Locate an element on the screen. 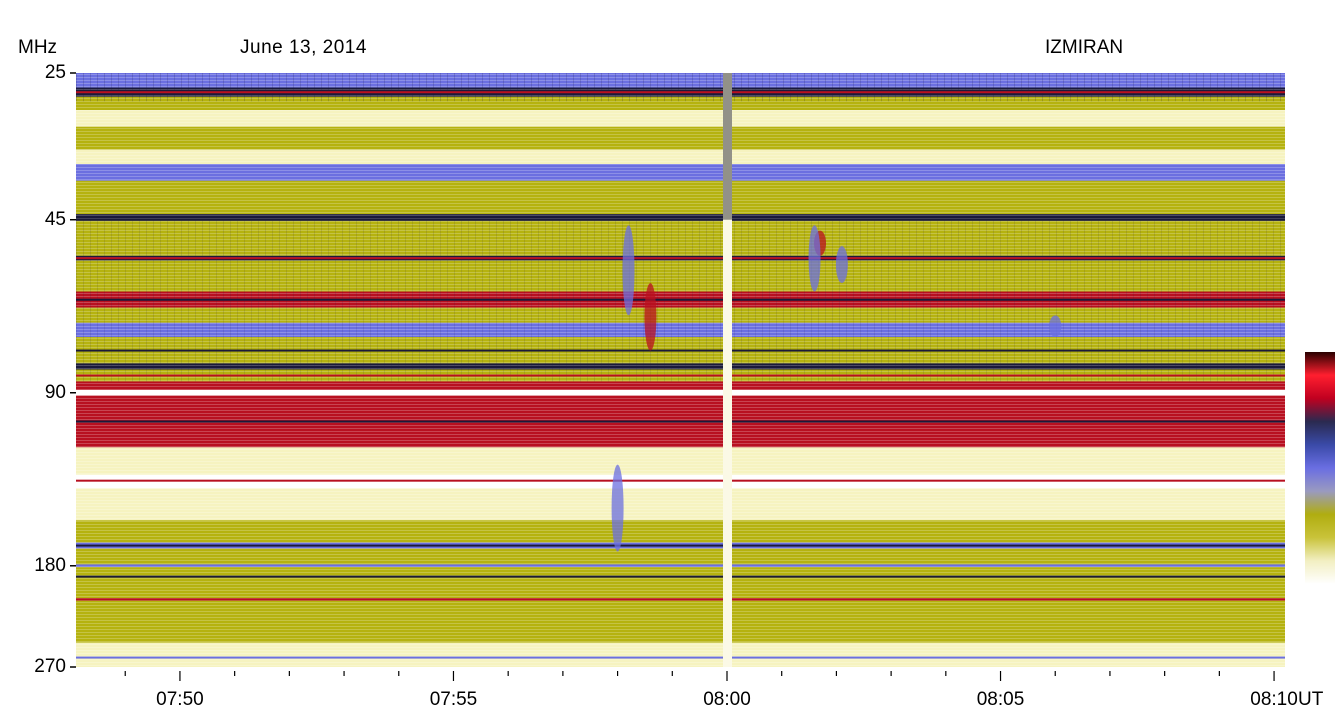  x-tick-label: 07:55 is located at coordinates (453, 699).